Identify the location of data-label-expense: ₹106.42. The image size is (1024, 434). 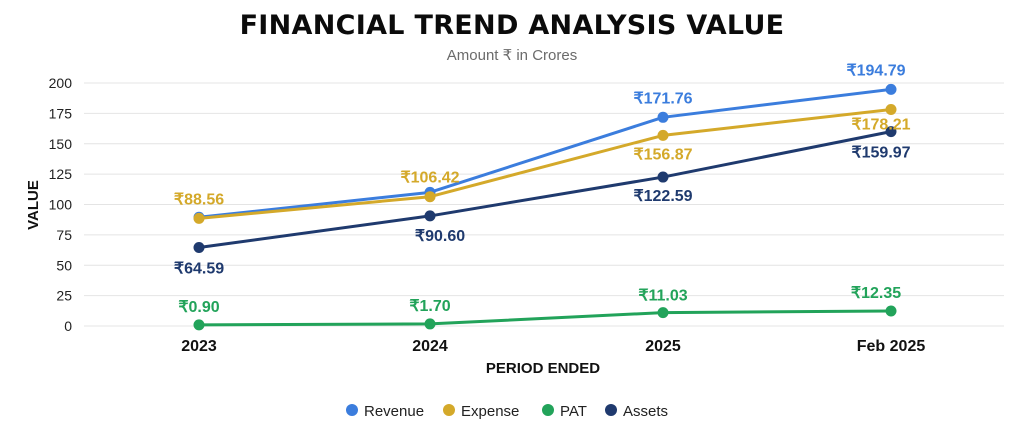
(429, 178).